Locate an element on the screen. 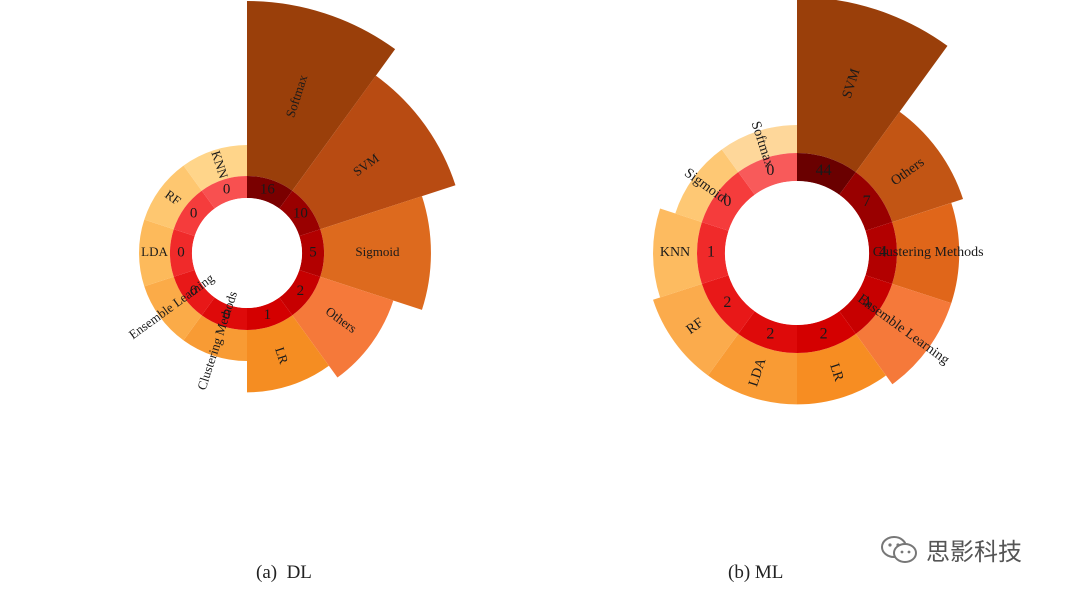 Image resolution: width=1080 pixels, height=598 pixels. category-label-lda: LDA is located at coordinates (154, 251).